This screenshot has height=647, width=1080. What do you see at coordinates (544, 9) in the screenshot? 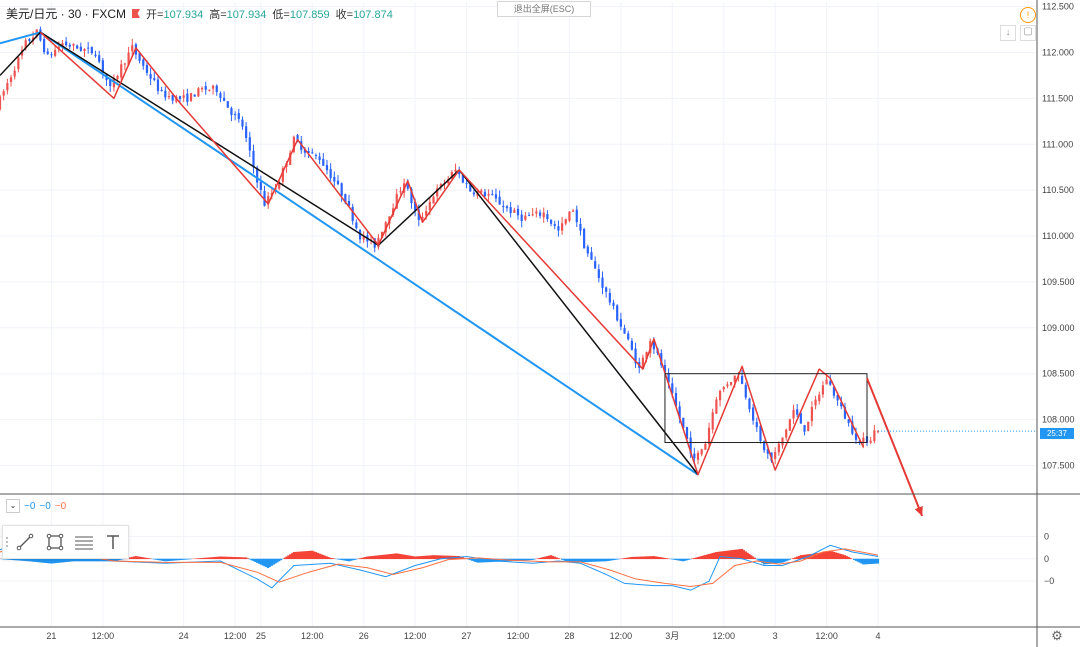
I see `exit-fullscreen-button: 退出全屏(ESC)` at bounding box center [544, 9].